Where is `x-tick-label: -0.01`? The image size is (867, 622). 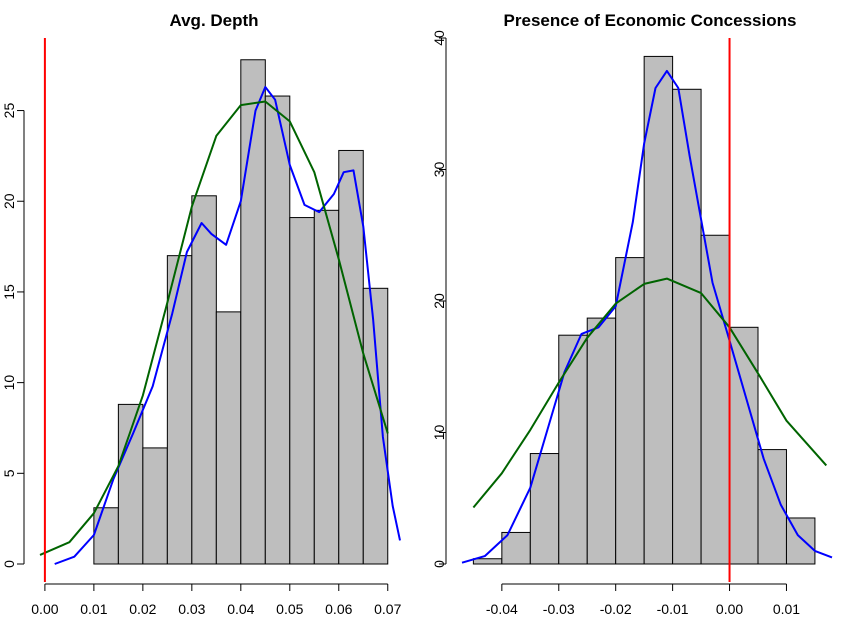 x-tick-label: -0.01 is located at coordinates (673, 609).